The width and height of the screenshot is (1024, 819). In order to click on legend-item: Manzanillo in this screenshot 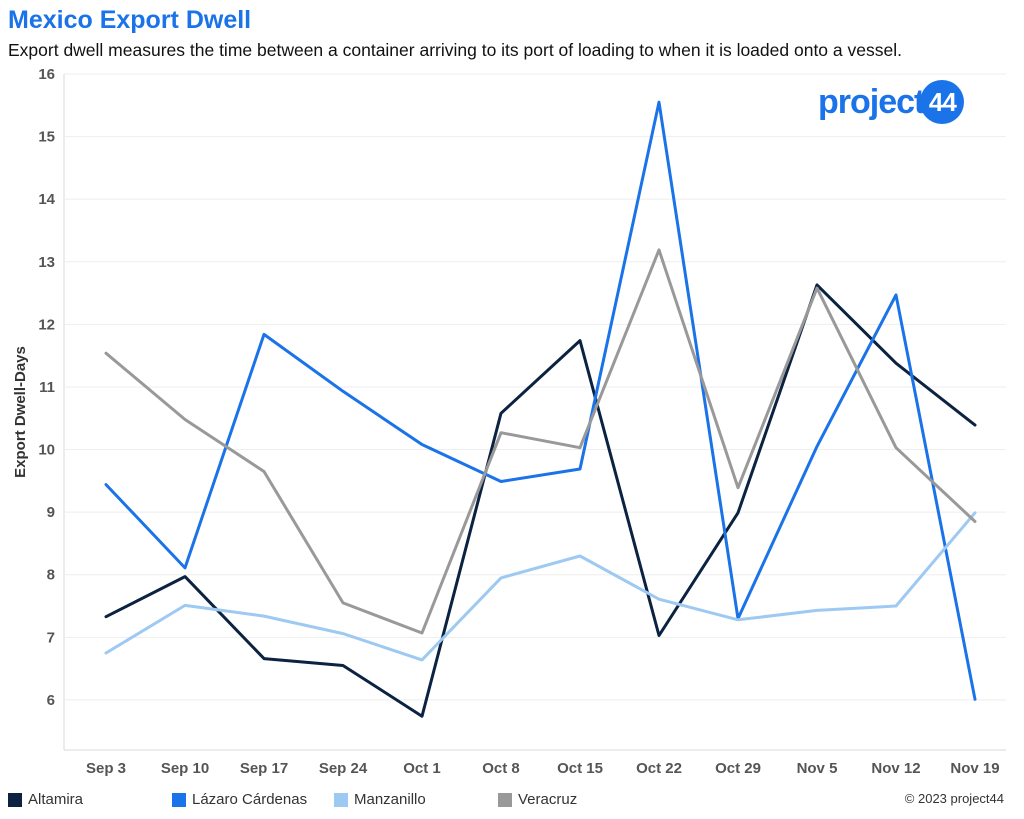, I will do `click(380, 799)`.